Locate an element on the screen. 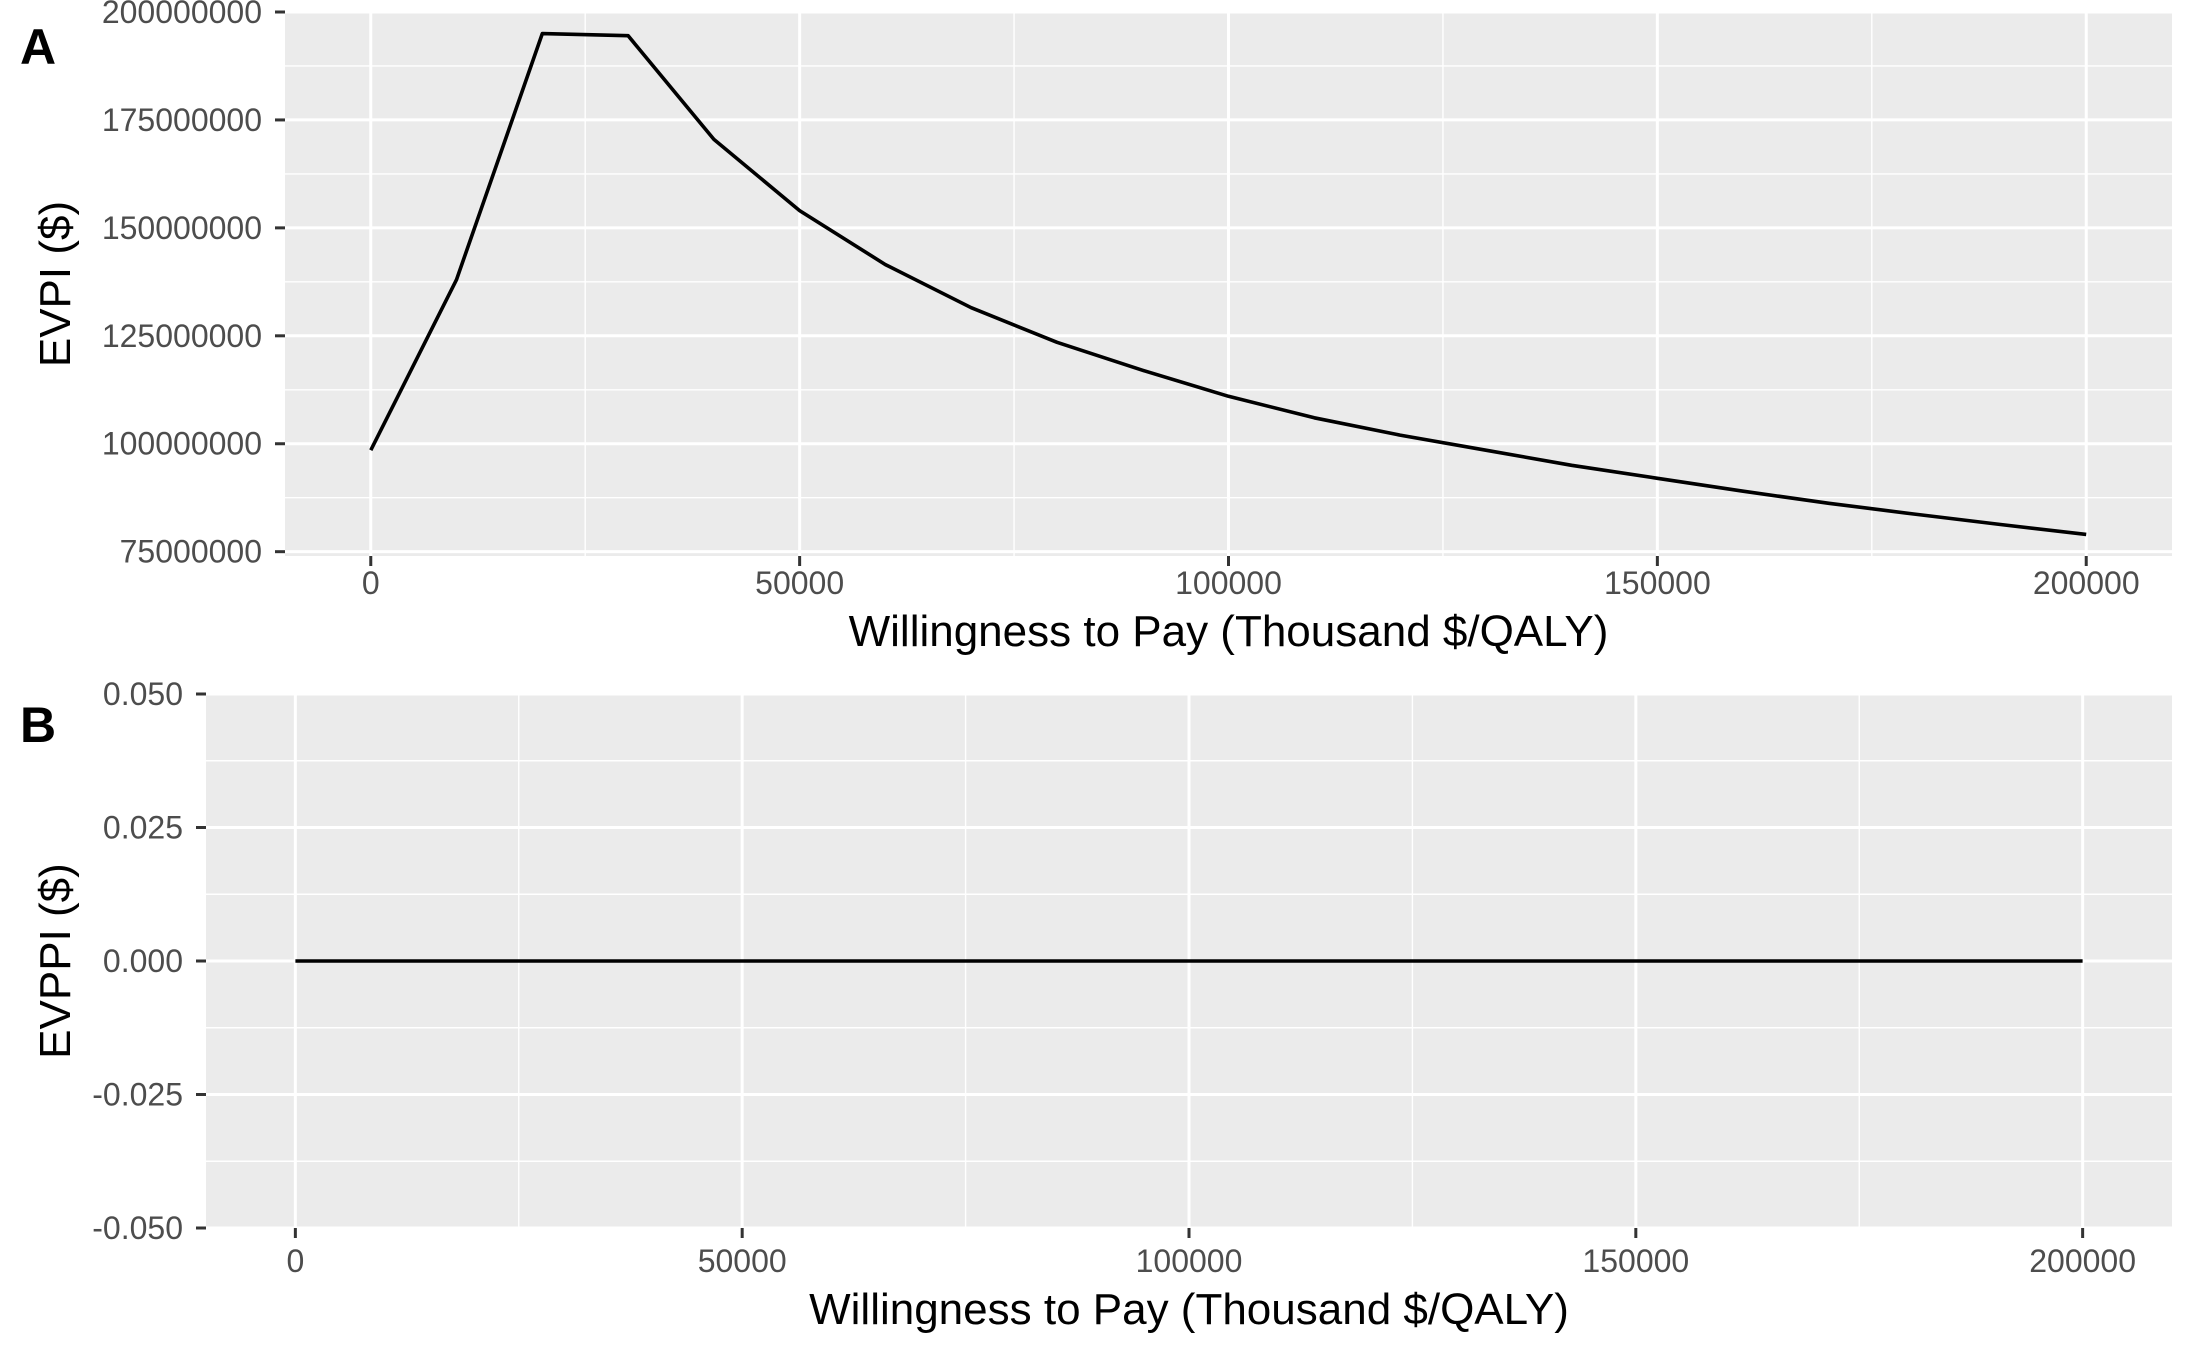 This screenshot has width=2187, height=1351. panel-tag: A is located at coordinates (38, 47).